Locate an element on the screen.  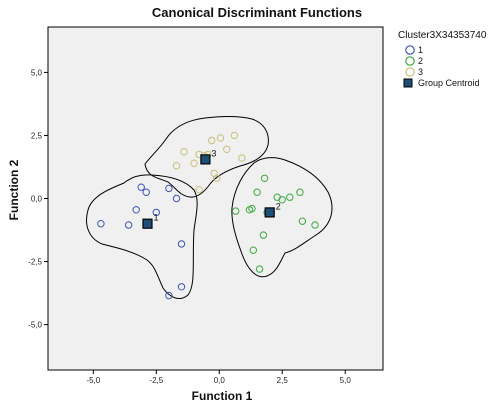
y-tick-label: -5,0 is located at coordinates (35, 325).